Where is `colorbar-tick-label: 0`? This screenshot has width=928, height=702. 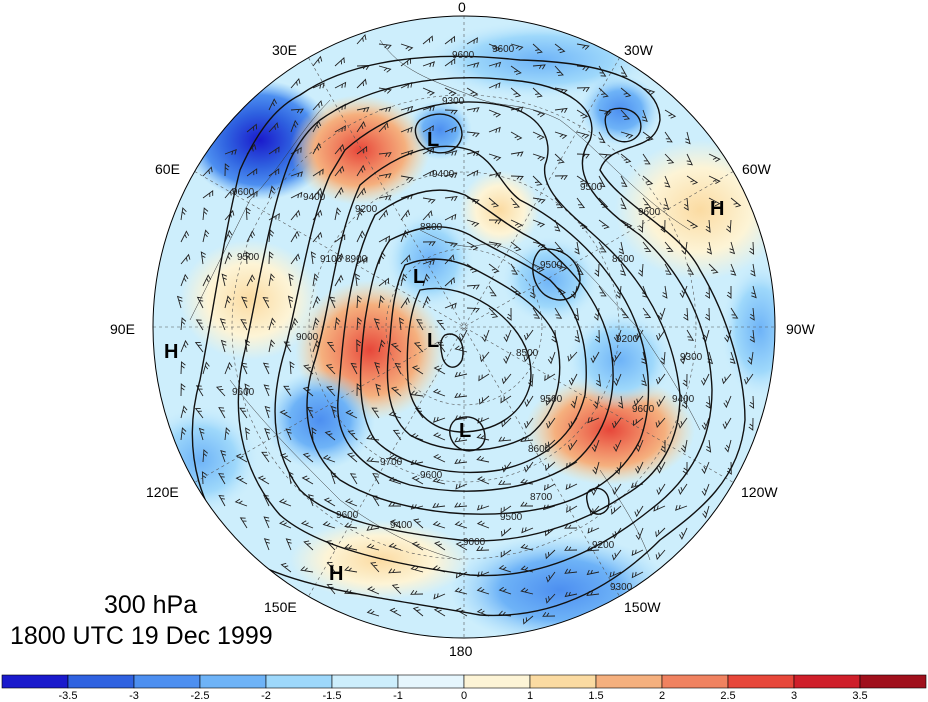
colorbar-tick-label: 0 is located at coordinates (464, 696).